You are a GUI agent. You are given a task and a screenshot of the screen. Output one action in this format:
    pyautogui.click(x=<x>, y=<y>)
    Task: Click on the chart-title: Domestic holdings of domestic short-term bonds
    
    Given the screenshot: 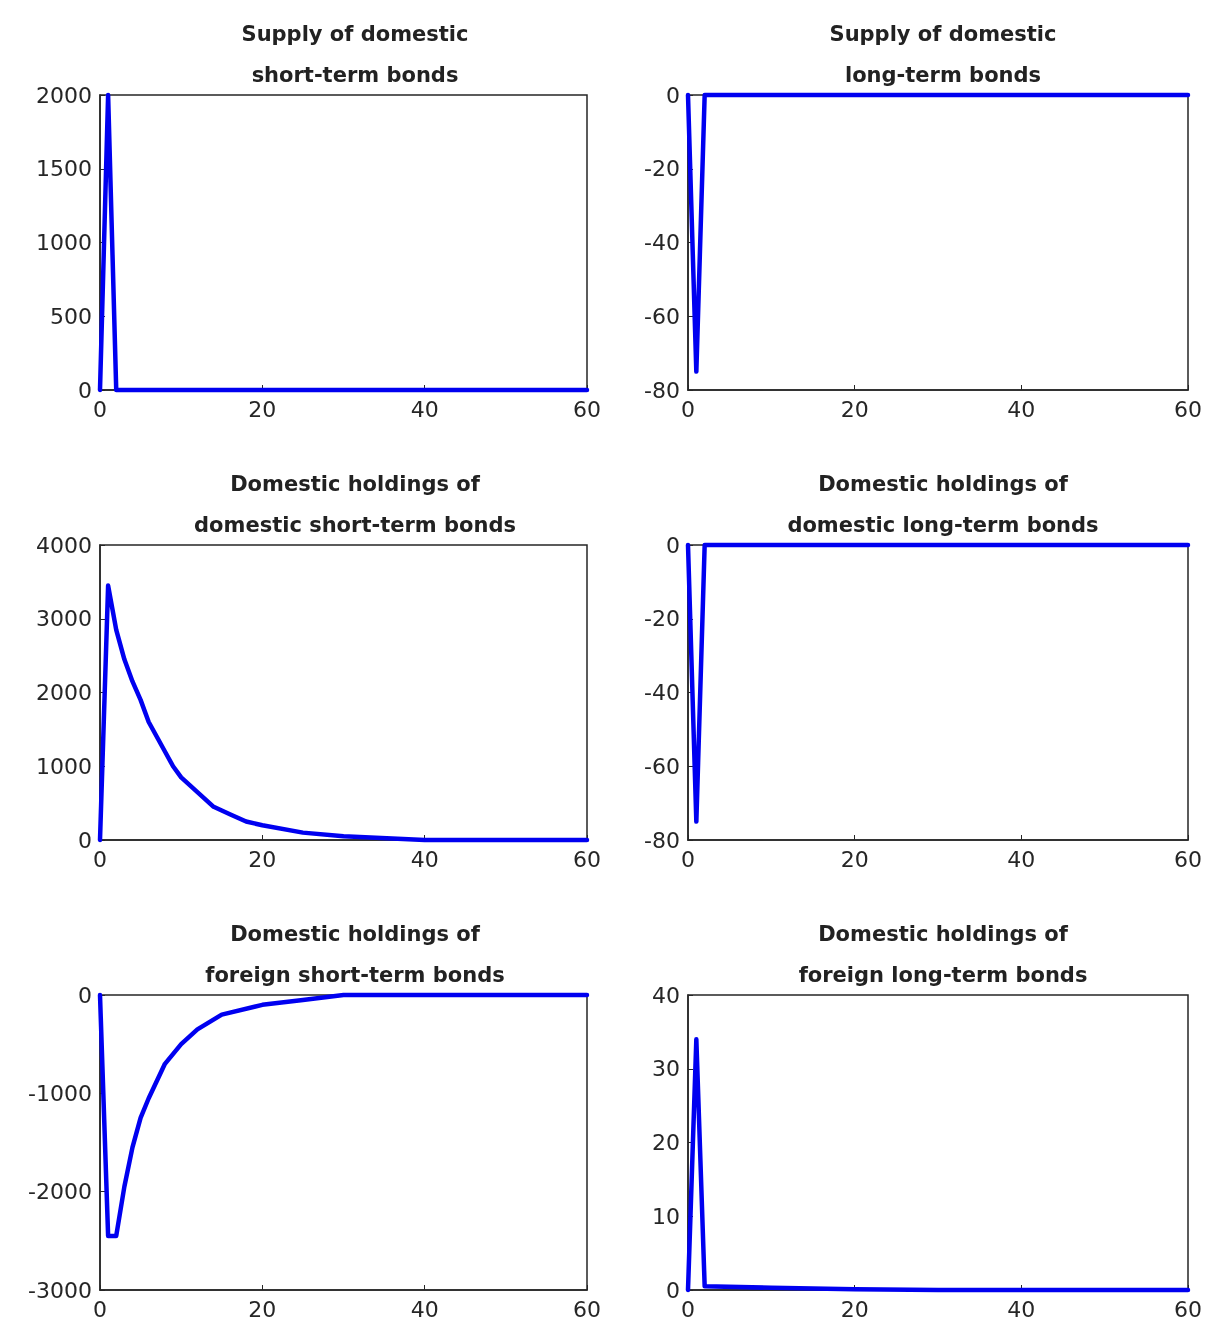 What is the action you would take?
    pyautogui.click(x=355, y=504)
    